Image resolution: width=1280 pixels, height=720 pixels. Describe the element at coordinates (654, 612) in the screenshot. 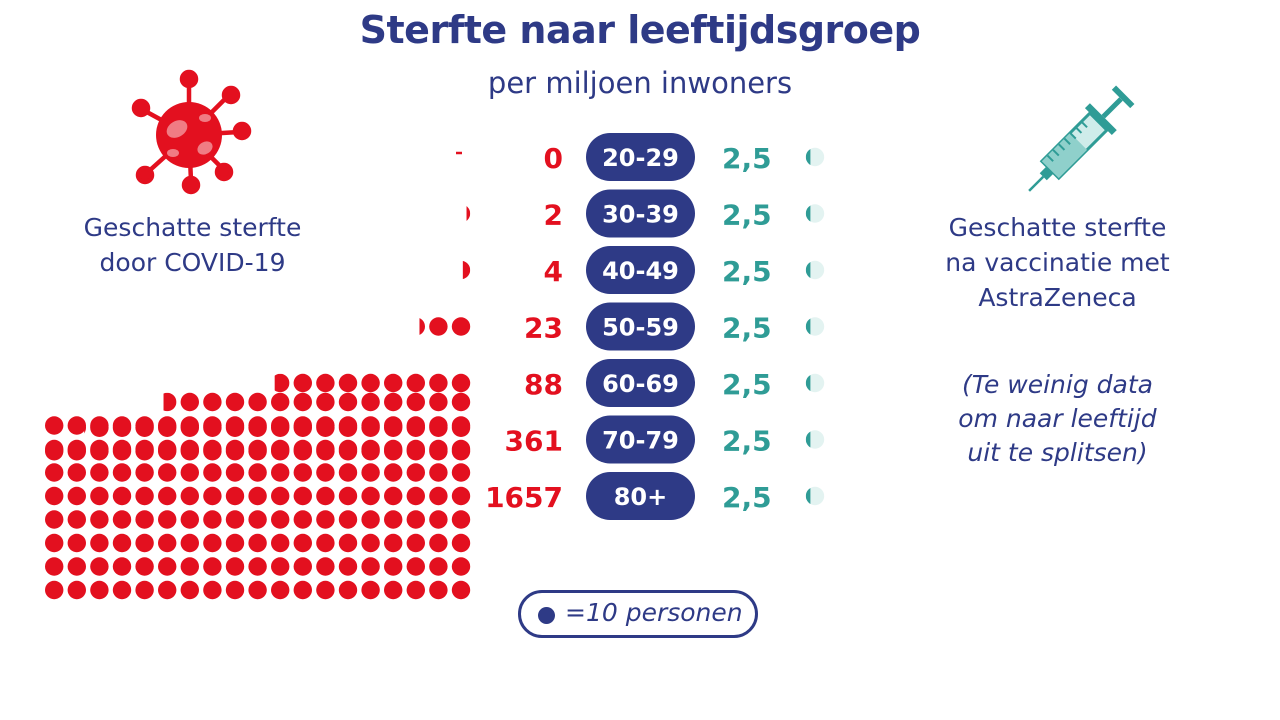

I see `legend-text: =10 personen` at that location.